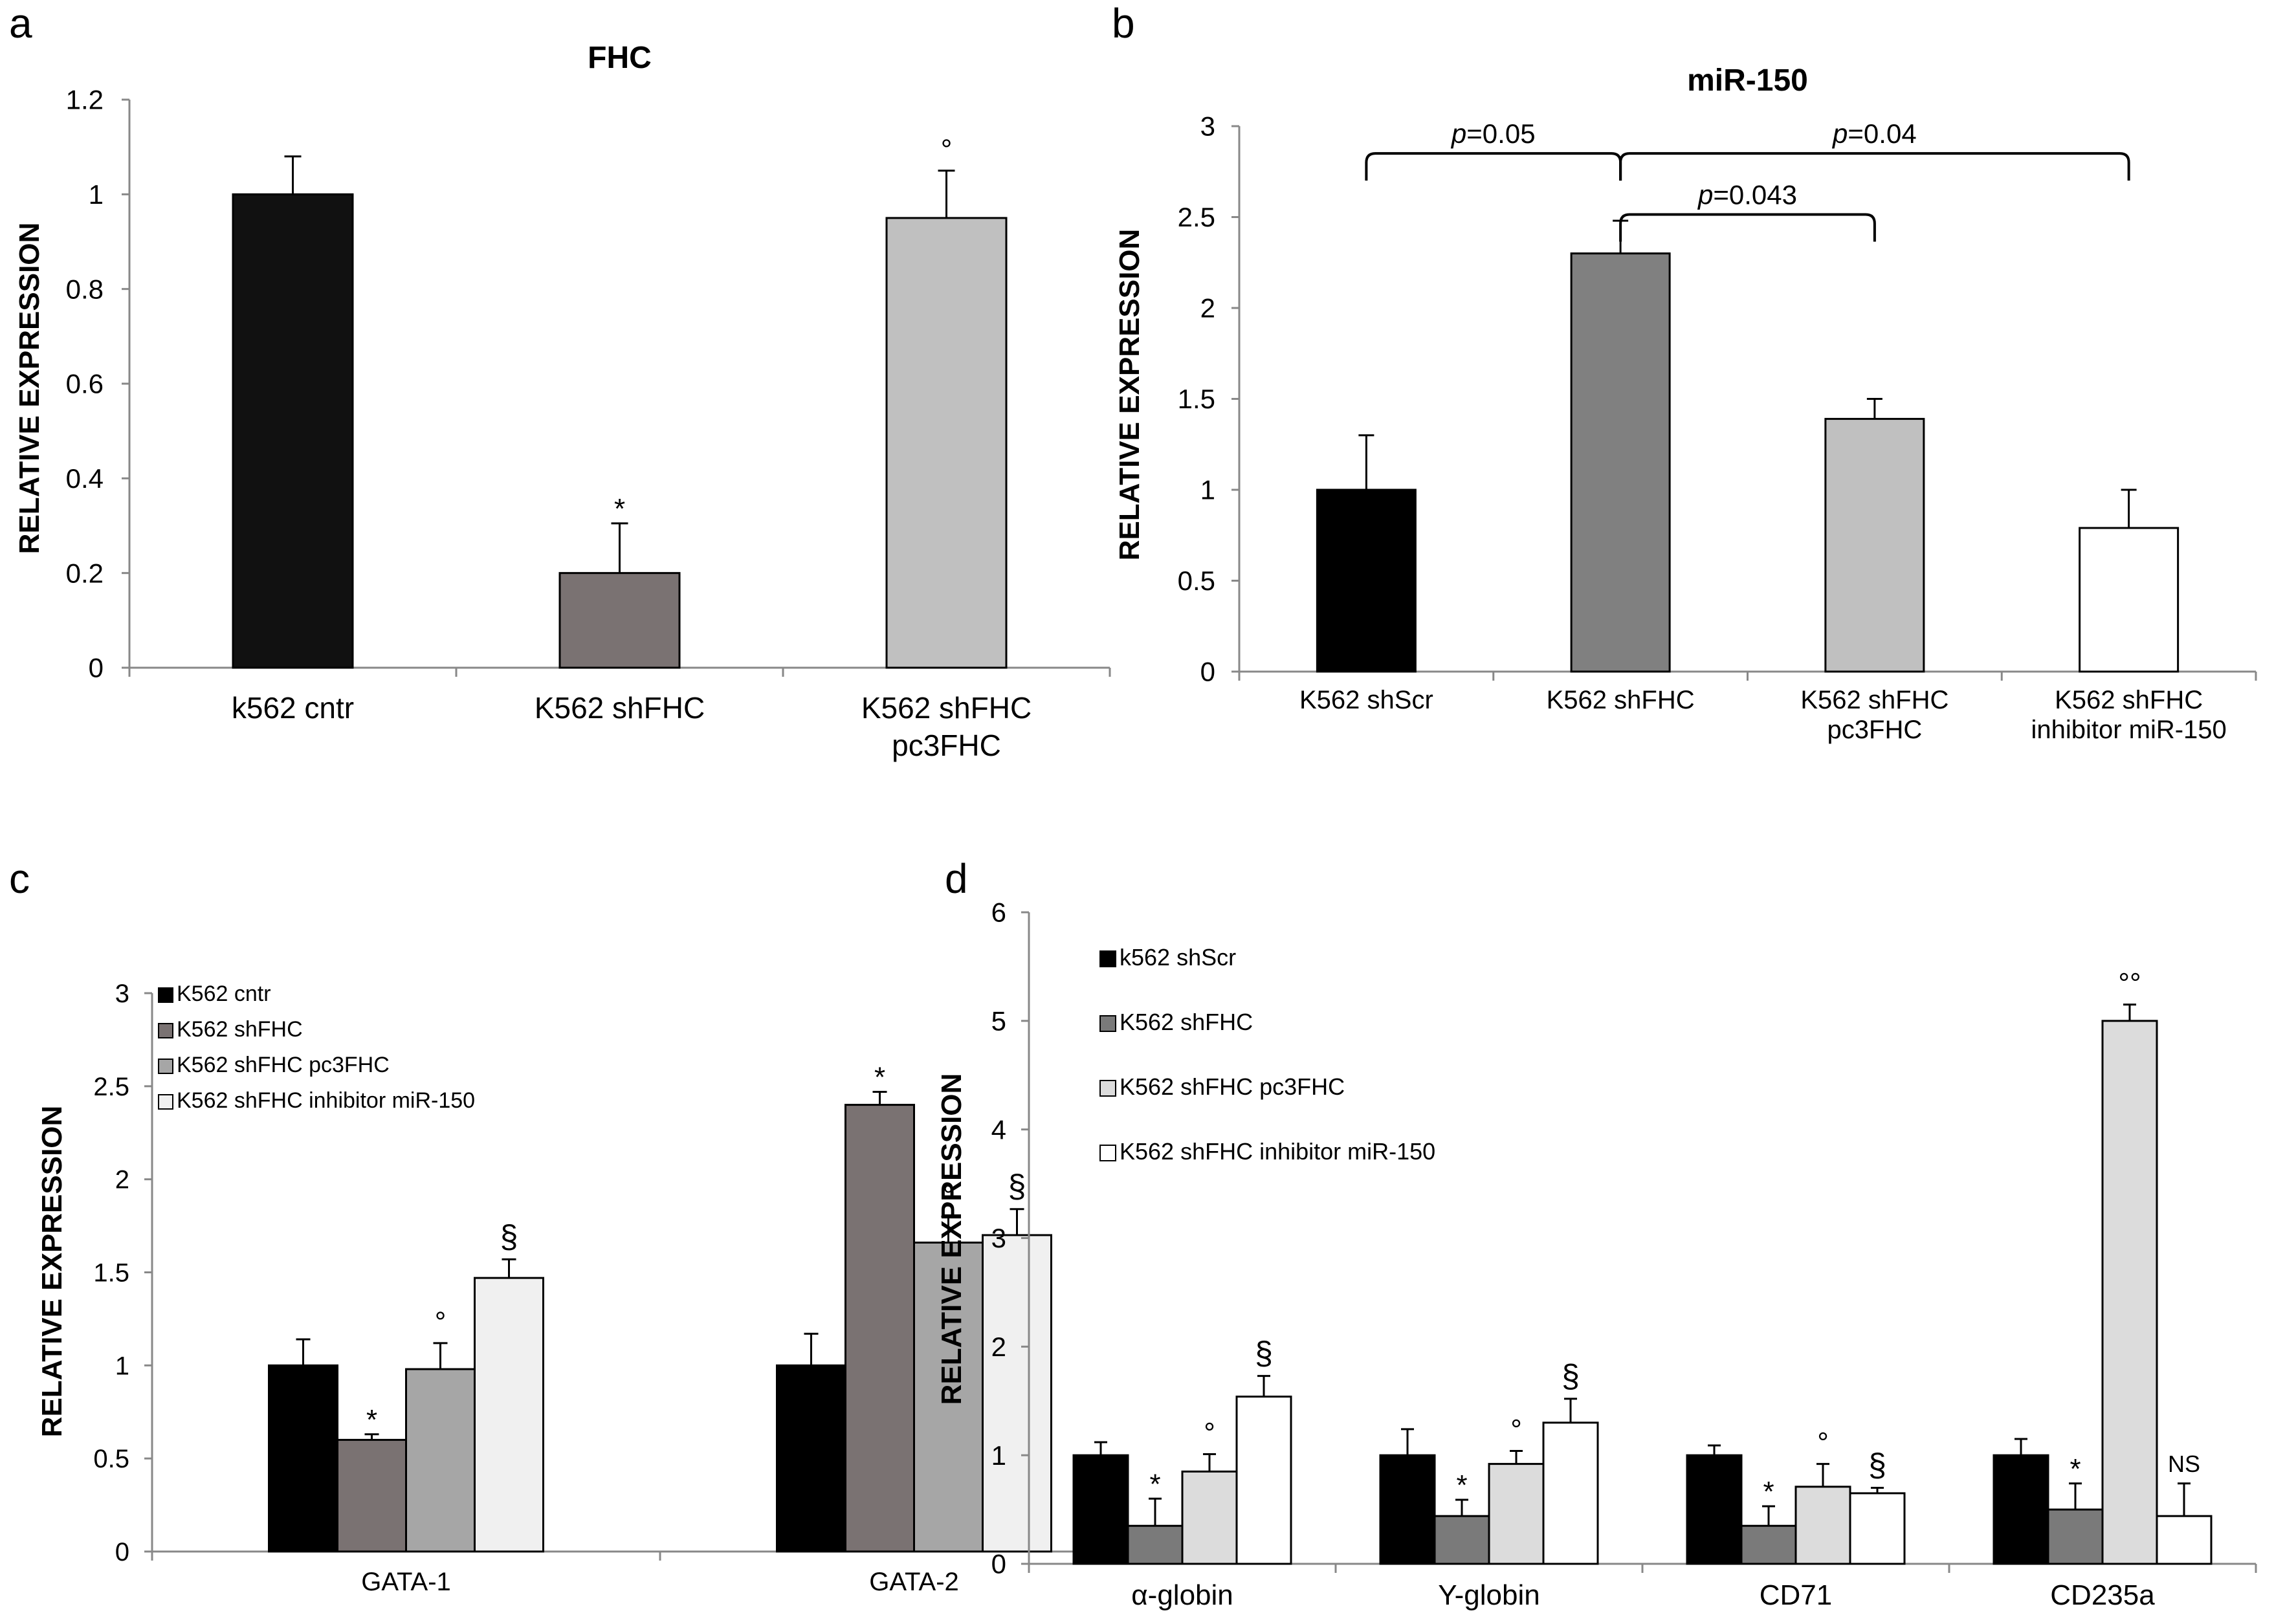 Image resolution: width=2285 pixels, height=1624 pixels. I want to click on legend-label: K562 shFHC, so click(240, 1030).